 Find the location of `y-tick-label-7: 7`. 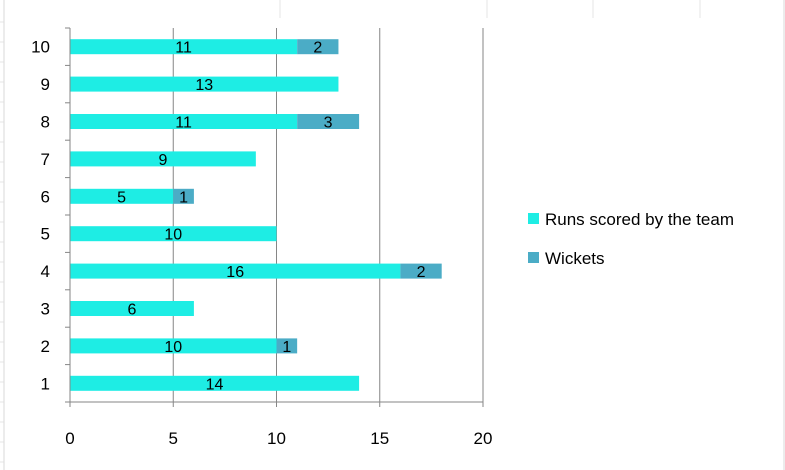

y-tick-label-7: 7 is located at coordinates (45, 159).